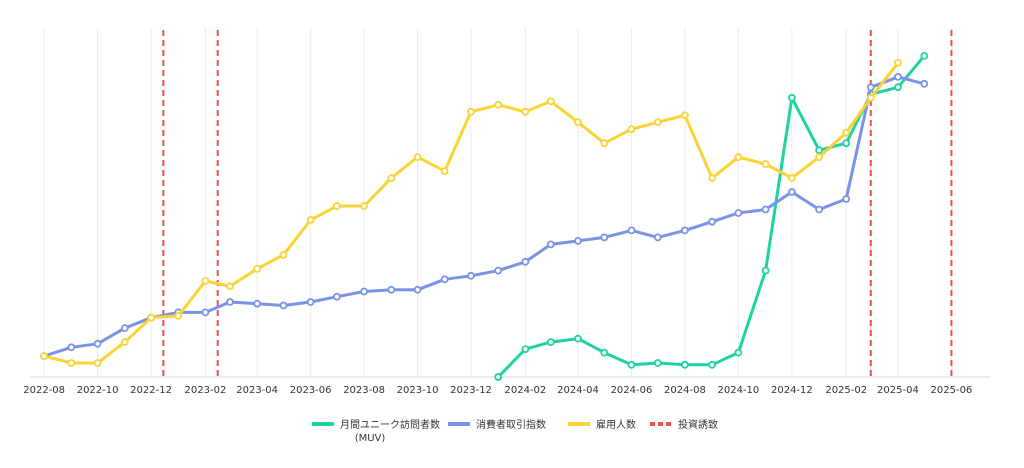  What do you see at coordinates (525, 390) in the screenshot?
I see `x-tick-label: 2024-02` at bounding box center [525, 390].